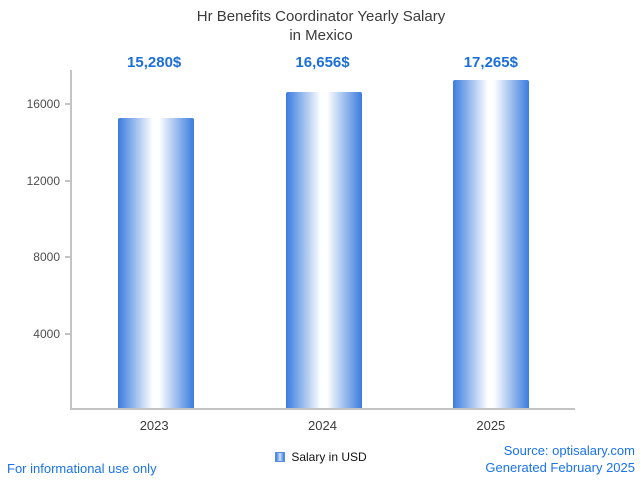 The image size is (642, 482). I want to click on chart-legend: Salary in USD, so click(321, 457).